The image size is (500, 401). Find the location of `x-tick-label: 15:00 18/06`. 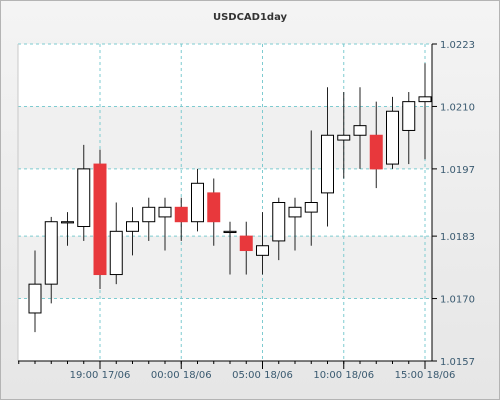

x-tick-label: 15:00 18/06 is located at coordinates (425, 375).